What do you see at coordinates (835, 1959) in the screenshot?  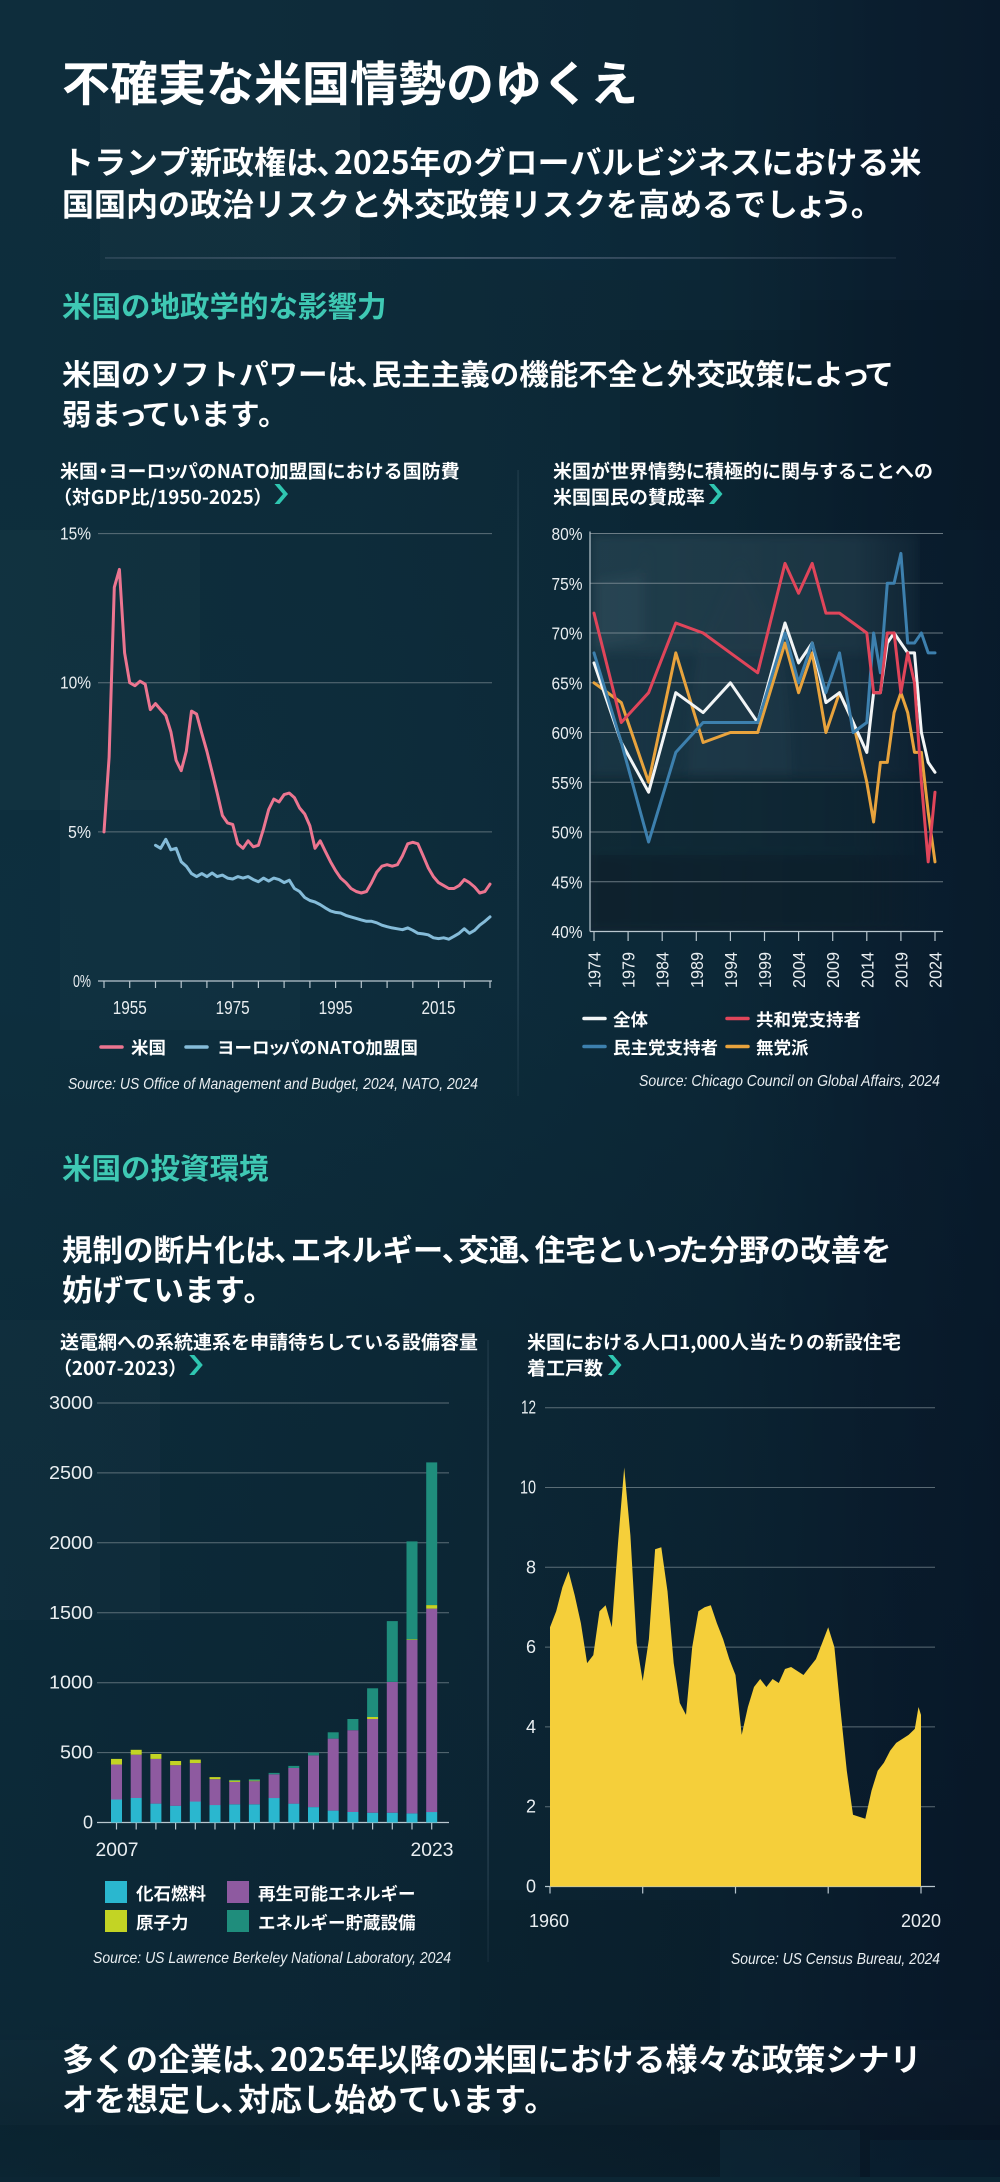 I see `svg-text: Source: US Census Bureau, 2024` at bounding box center [835, 1959].